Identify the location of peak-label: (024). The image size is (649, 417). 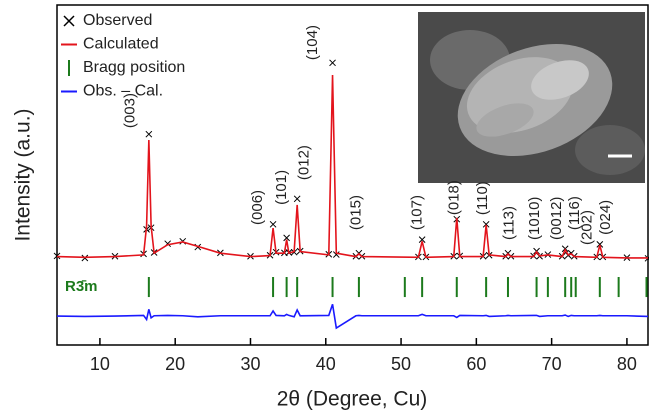
(605, 217).